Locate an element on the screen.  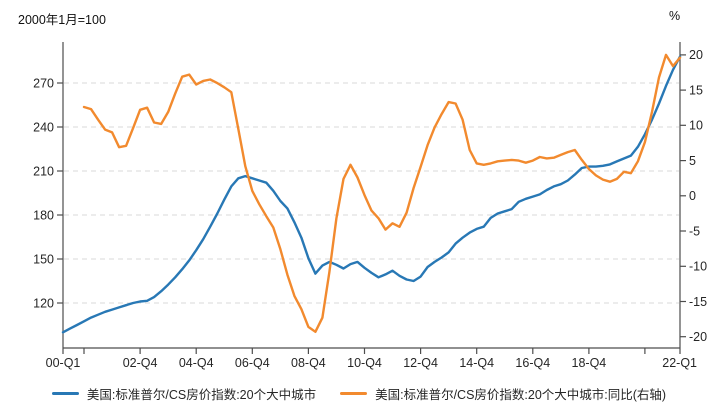
x-axis-tick-label: 04-Q4 is located at coordinates (196, 363).